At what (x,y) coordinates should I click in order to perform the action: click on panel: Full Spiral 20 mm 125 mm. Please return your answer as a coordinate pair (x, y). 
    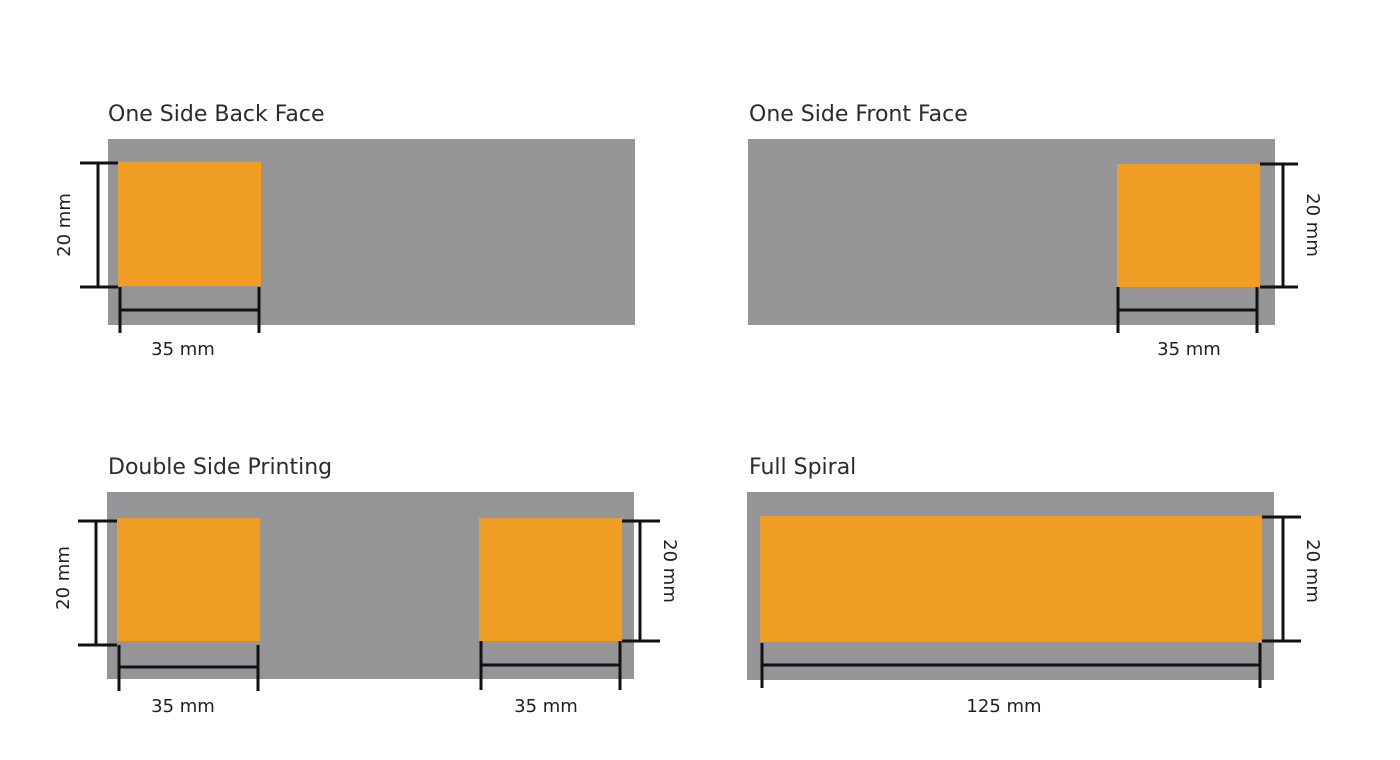
    Looking at the image, I should click on (1035, 586).